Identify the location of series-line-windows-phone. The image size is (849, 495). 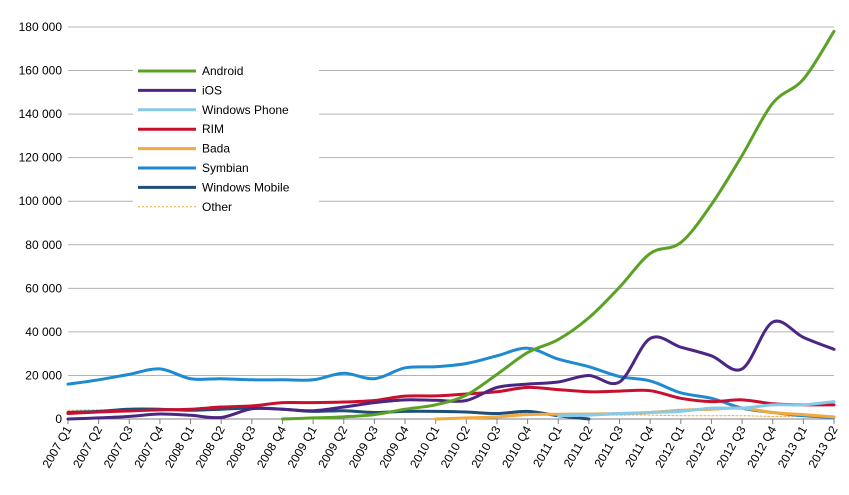
(696, 409).